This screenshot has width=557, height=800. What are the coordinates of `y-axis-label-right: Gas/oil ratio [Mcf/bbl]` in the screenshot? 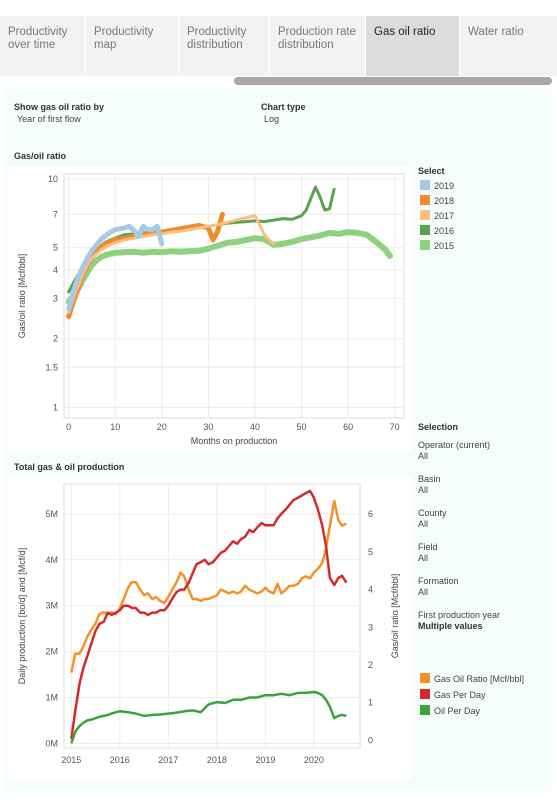 It's located at (395, 616).